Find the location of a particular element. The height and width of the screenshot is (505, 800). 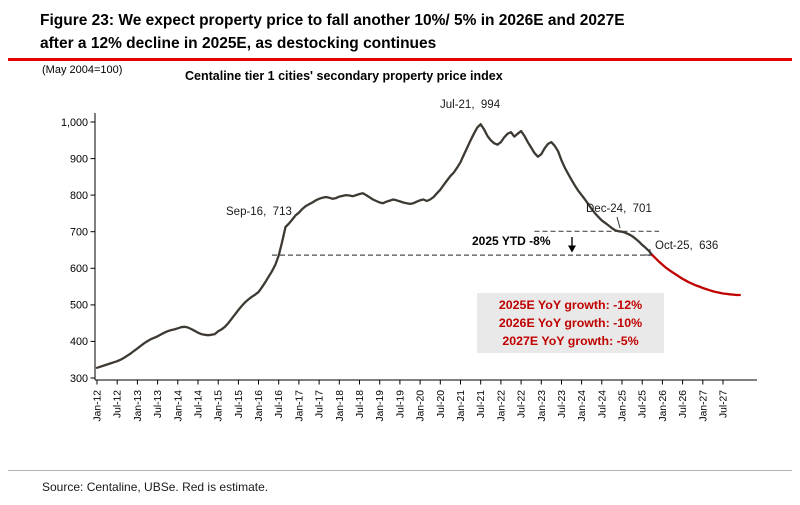

growth-forecast-line-2026: 2026E YoY growth: -10% is located at coordinates (570, 323).